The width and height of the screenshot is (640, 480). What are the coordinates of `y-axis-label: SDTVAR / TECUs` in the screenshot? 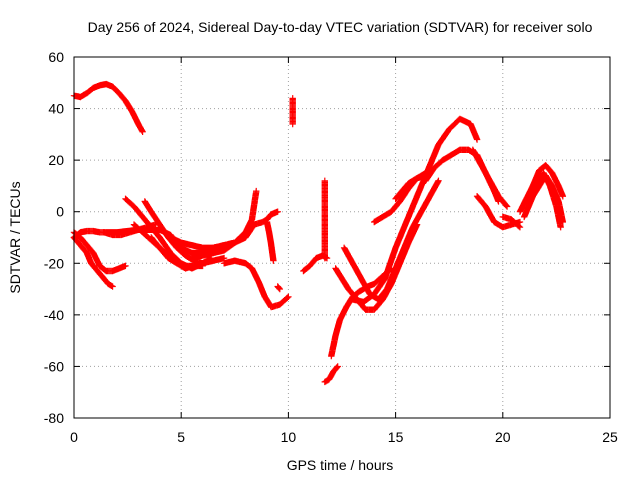 It's located at (15, 237).